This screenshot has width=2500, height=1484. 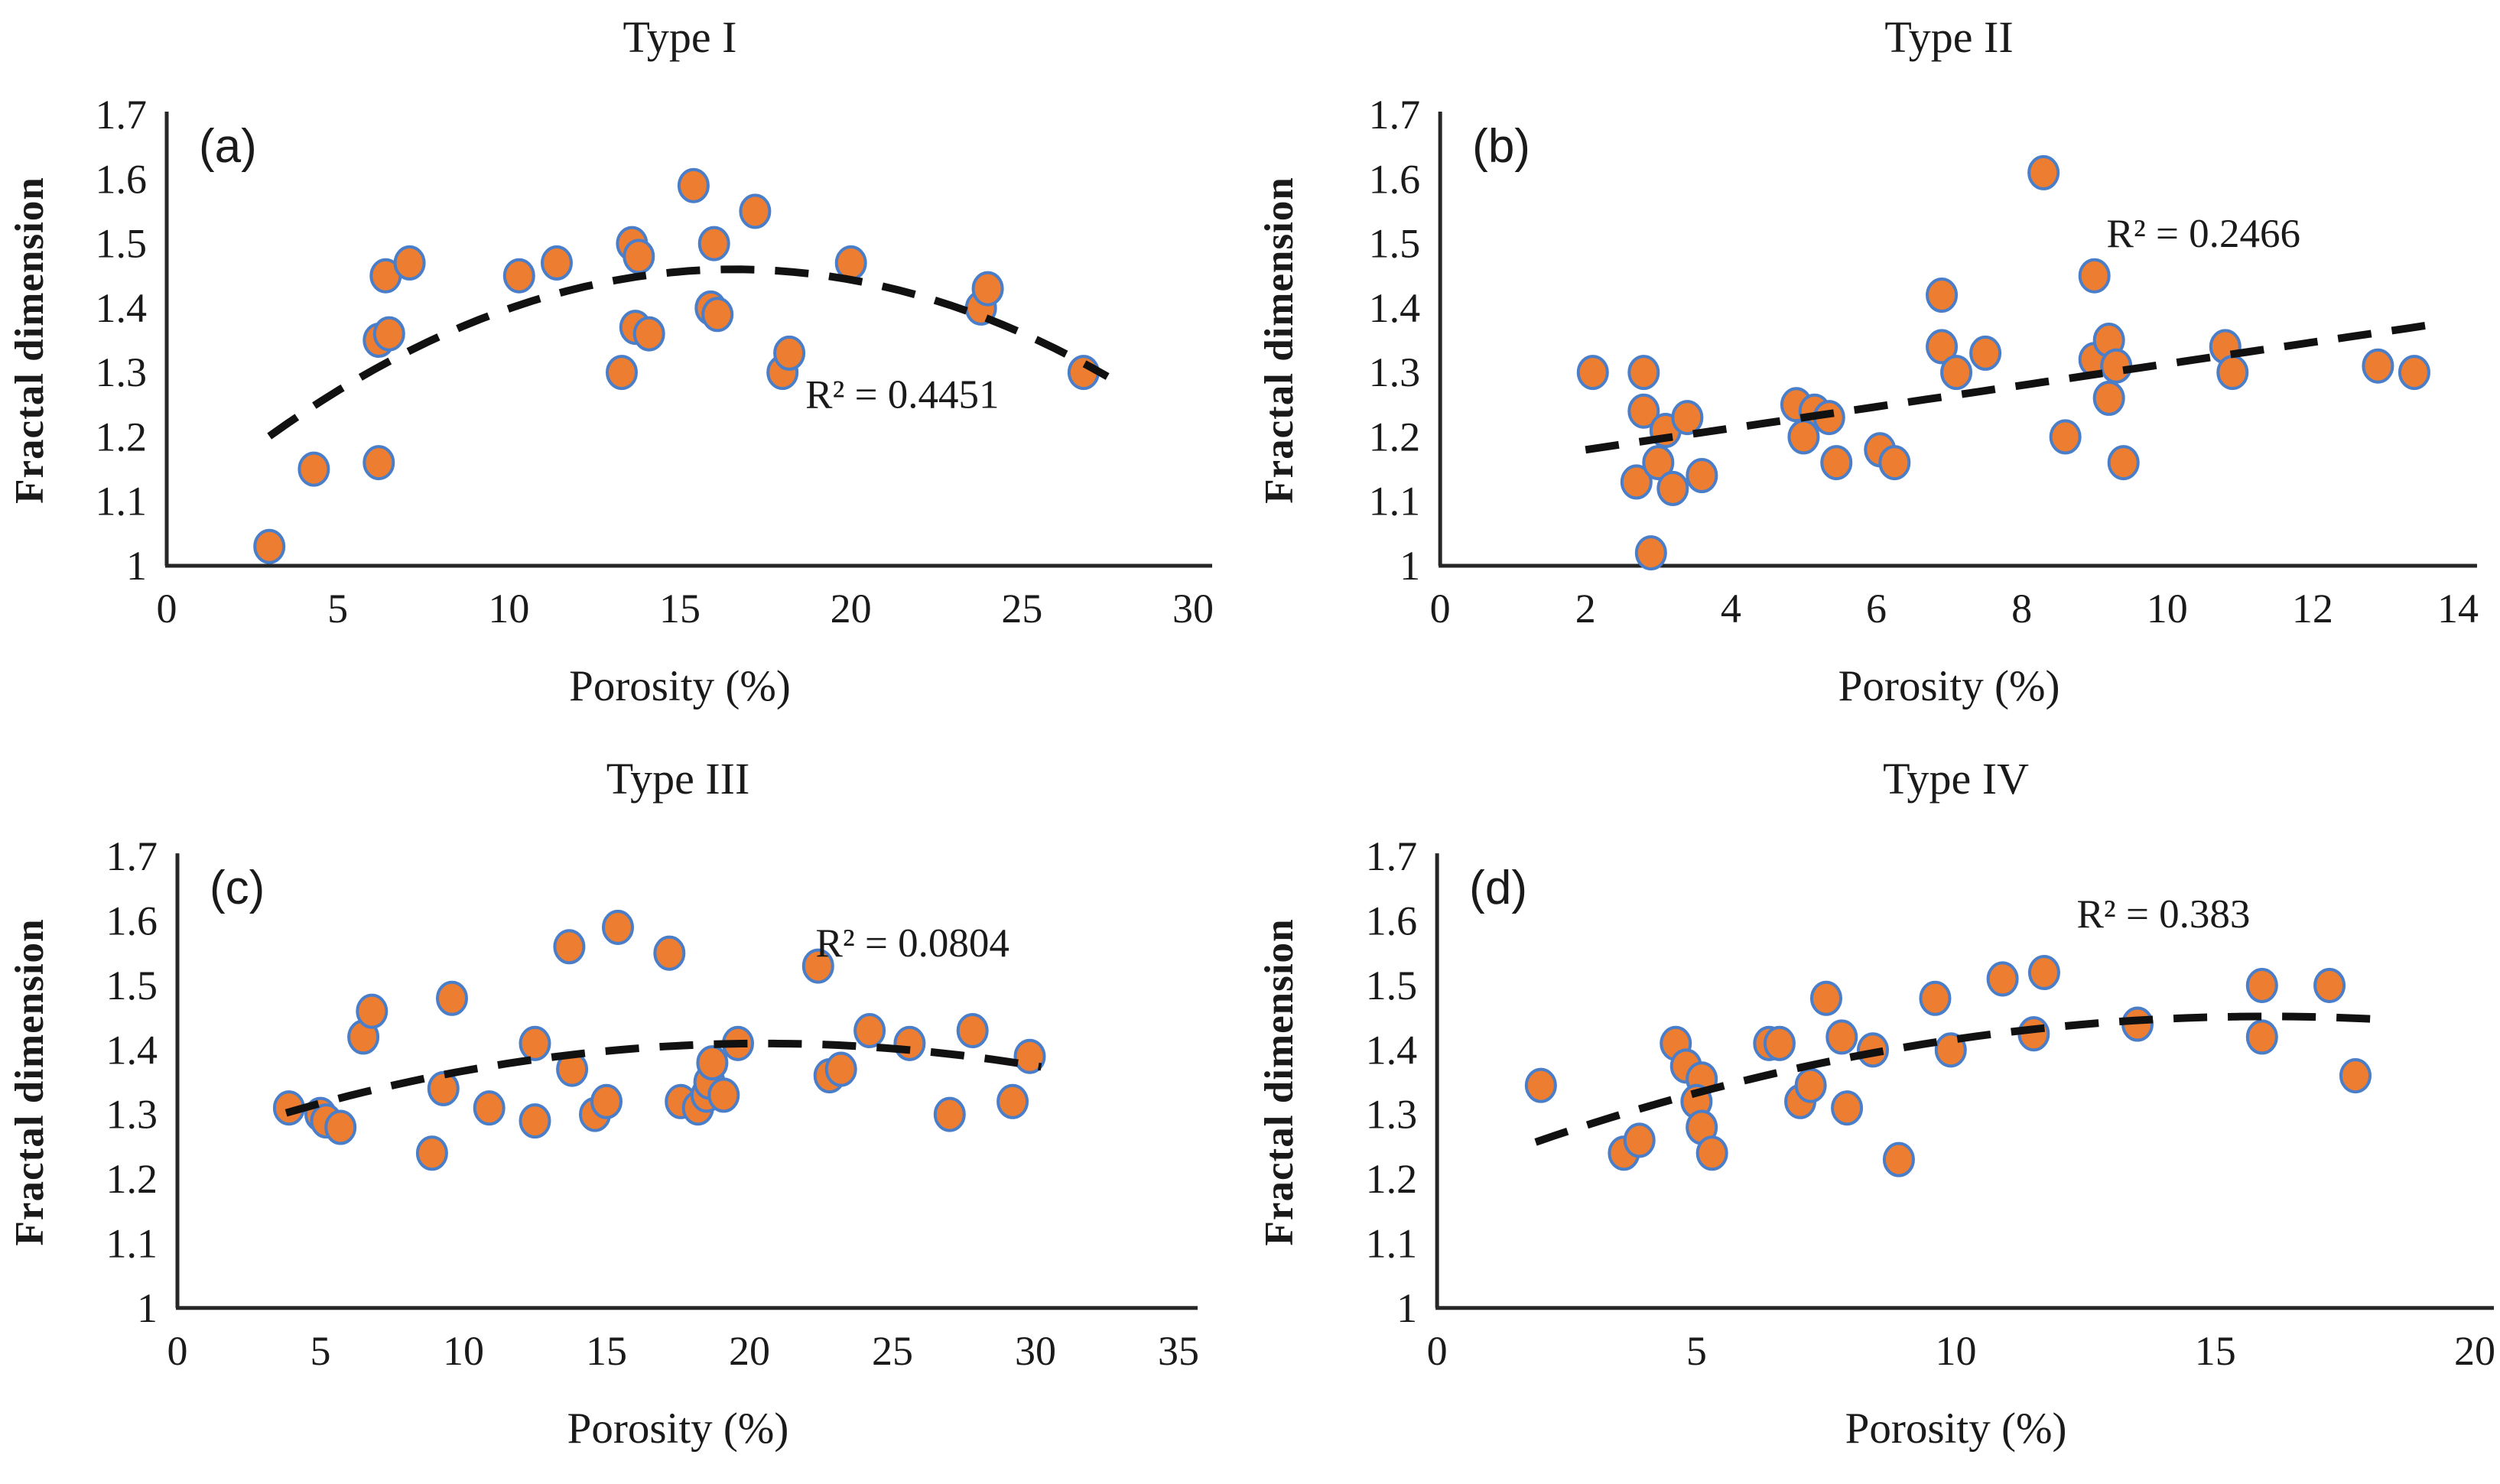 I want to click on y-tick-label: 1, so click(x=136, y=566).